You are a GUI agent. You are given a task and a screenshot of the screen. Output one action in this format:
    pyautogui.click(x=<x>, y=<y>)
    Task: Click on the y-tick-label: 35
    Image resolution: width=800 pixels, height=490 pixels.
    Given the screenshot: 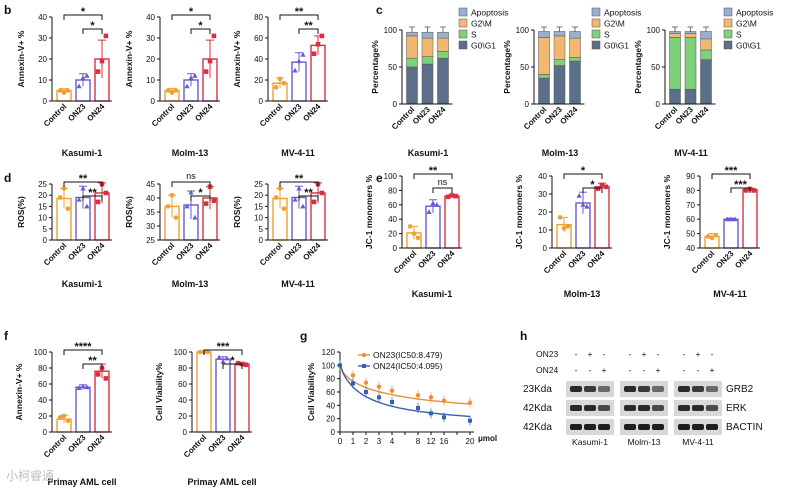 What is the action you would take?
    pyautogui.click(x=150, y=212)
    